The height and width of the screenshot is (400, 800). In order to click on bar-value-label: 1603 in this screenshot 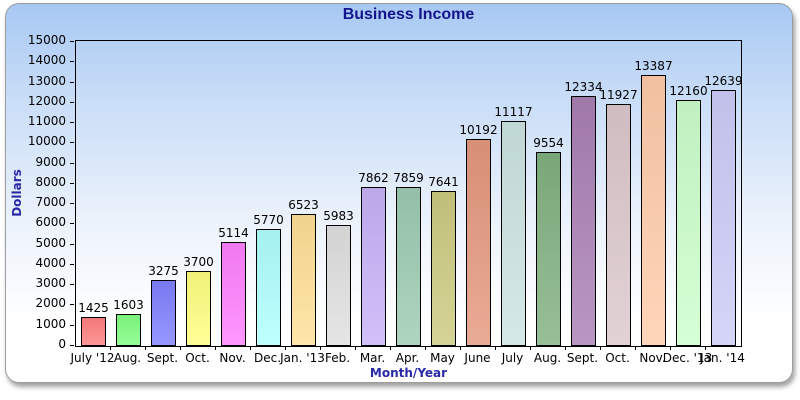, I will do `click(128, 305)`.